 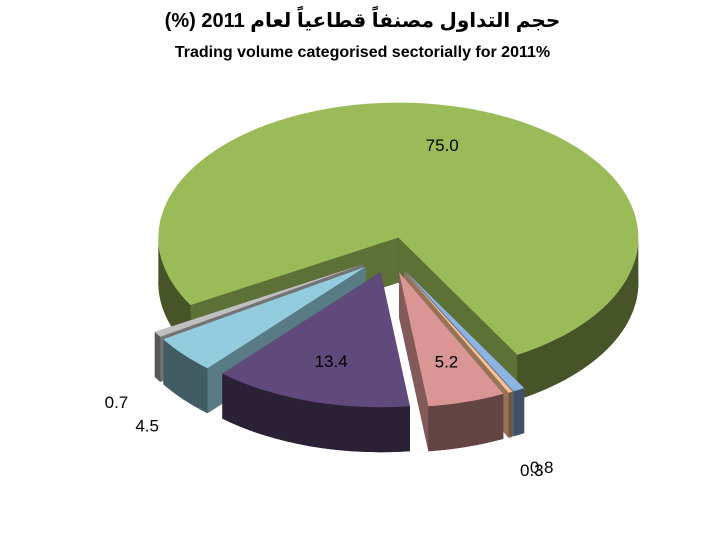 I want to click on data-label: 13.4, so click(x=331, y=361).